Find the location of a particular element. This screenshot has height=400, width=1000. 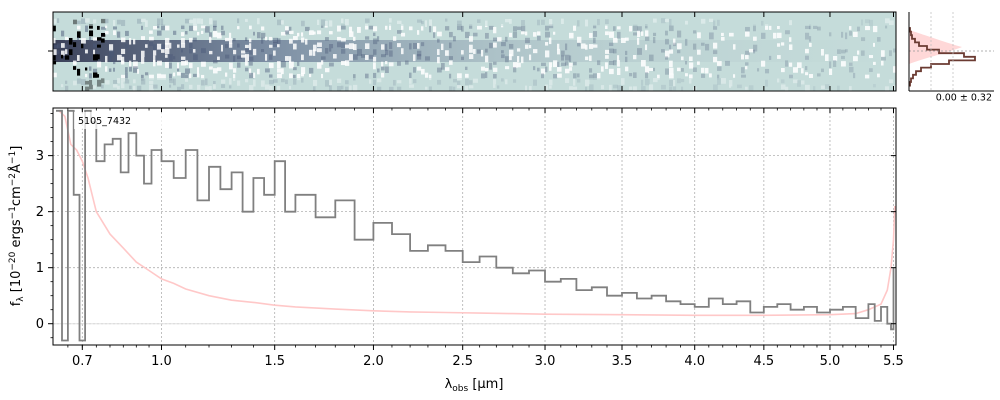

x-tick-label: 4.0 is located at coordinates (694, 361).